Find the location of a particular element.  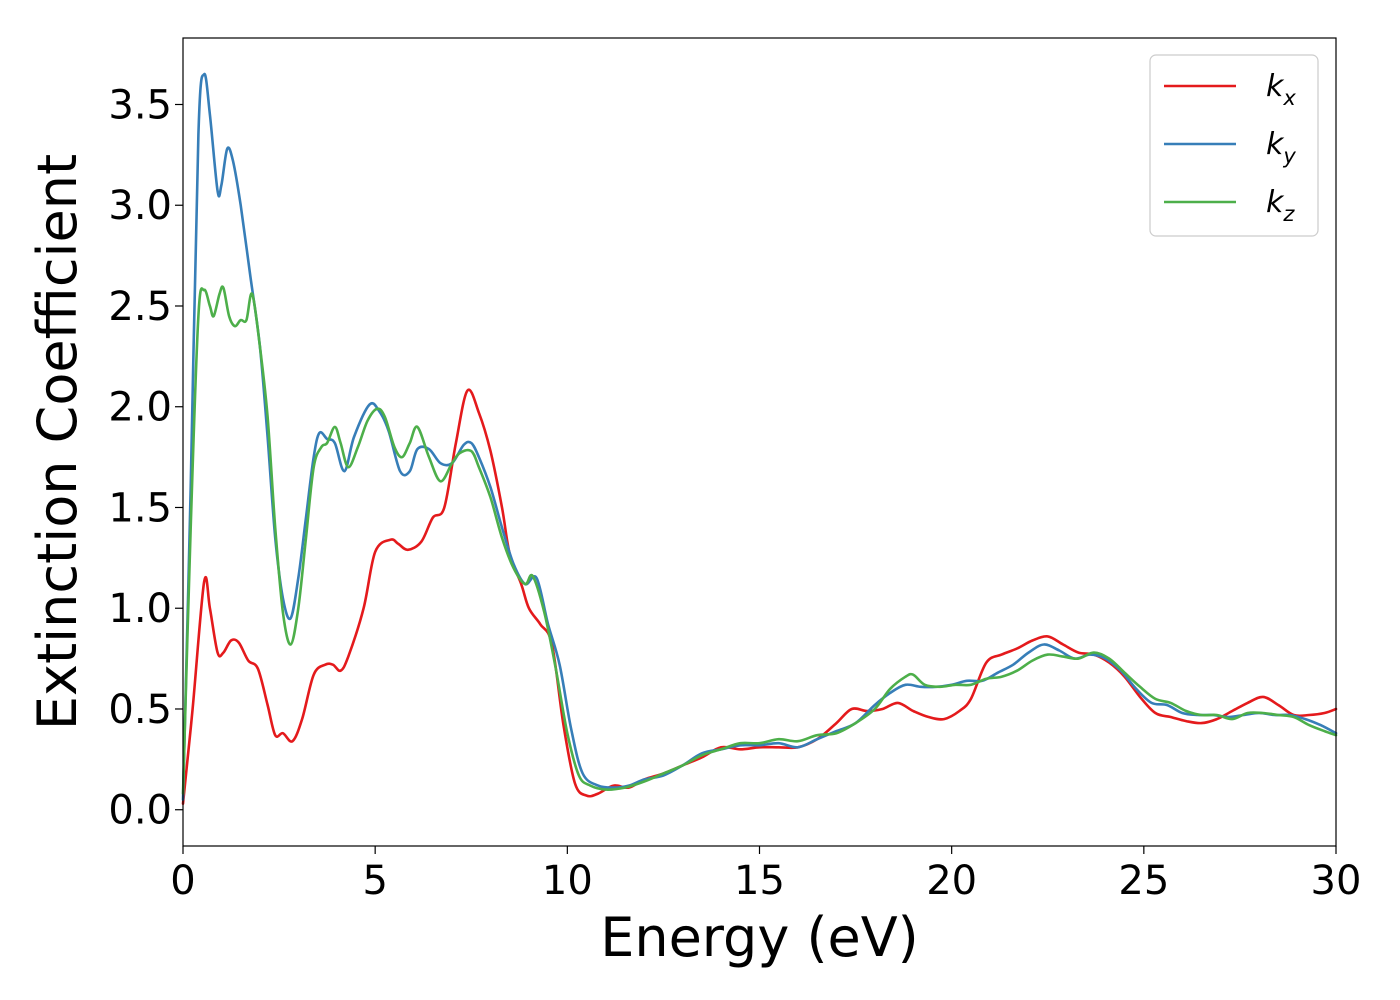

legend-label-ky: ky is located at coordinates (1281, 147).